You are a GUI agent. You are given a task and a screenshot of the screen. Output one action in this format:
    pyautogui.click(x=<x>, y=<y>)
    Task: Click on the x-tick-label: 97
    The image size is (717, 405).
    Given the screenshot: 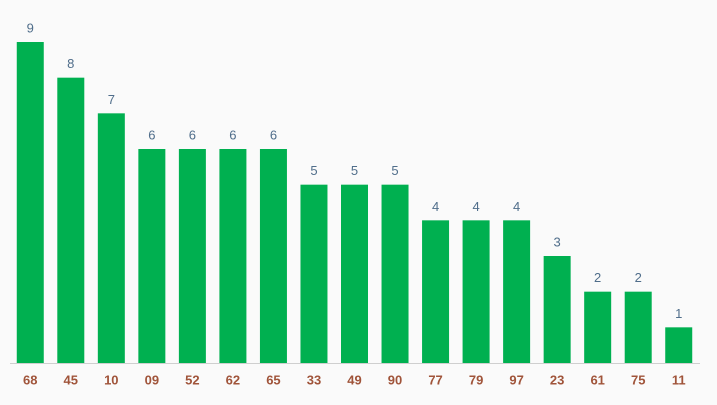 What is the action you would take?
    pyautogui.click(x=516, y=379)
    